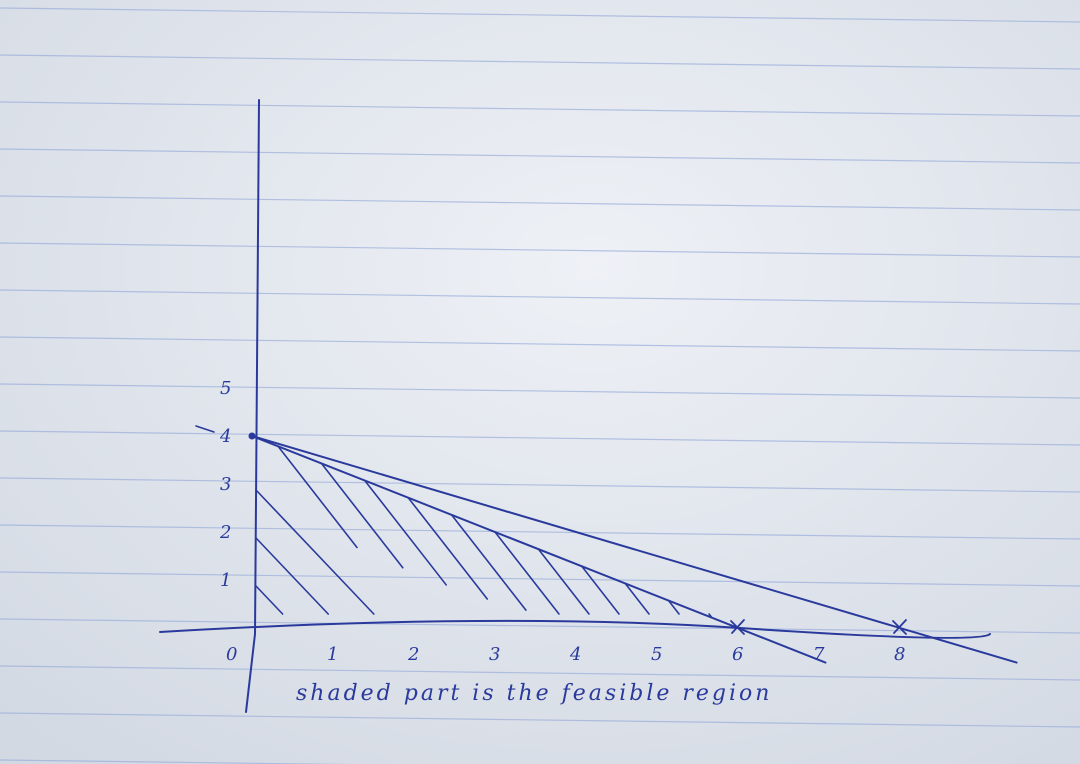  Describe the element at coordinates (225, 436) in the screenshot. I see `y-tick-label: 4` at that location.